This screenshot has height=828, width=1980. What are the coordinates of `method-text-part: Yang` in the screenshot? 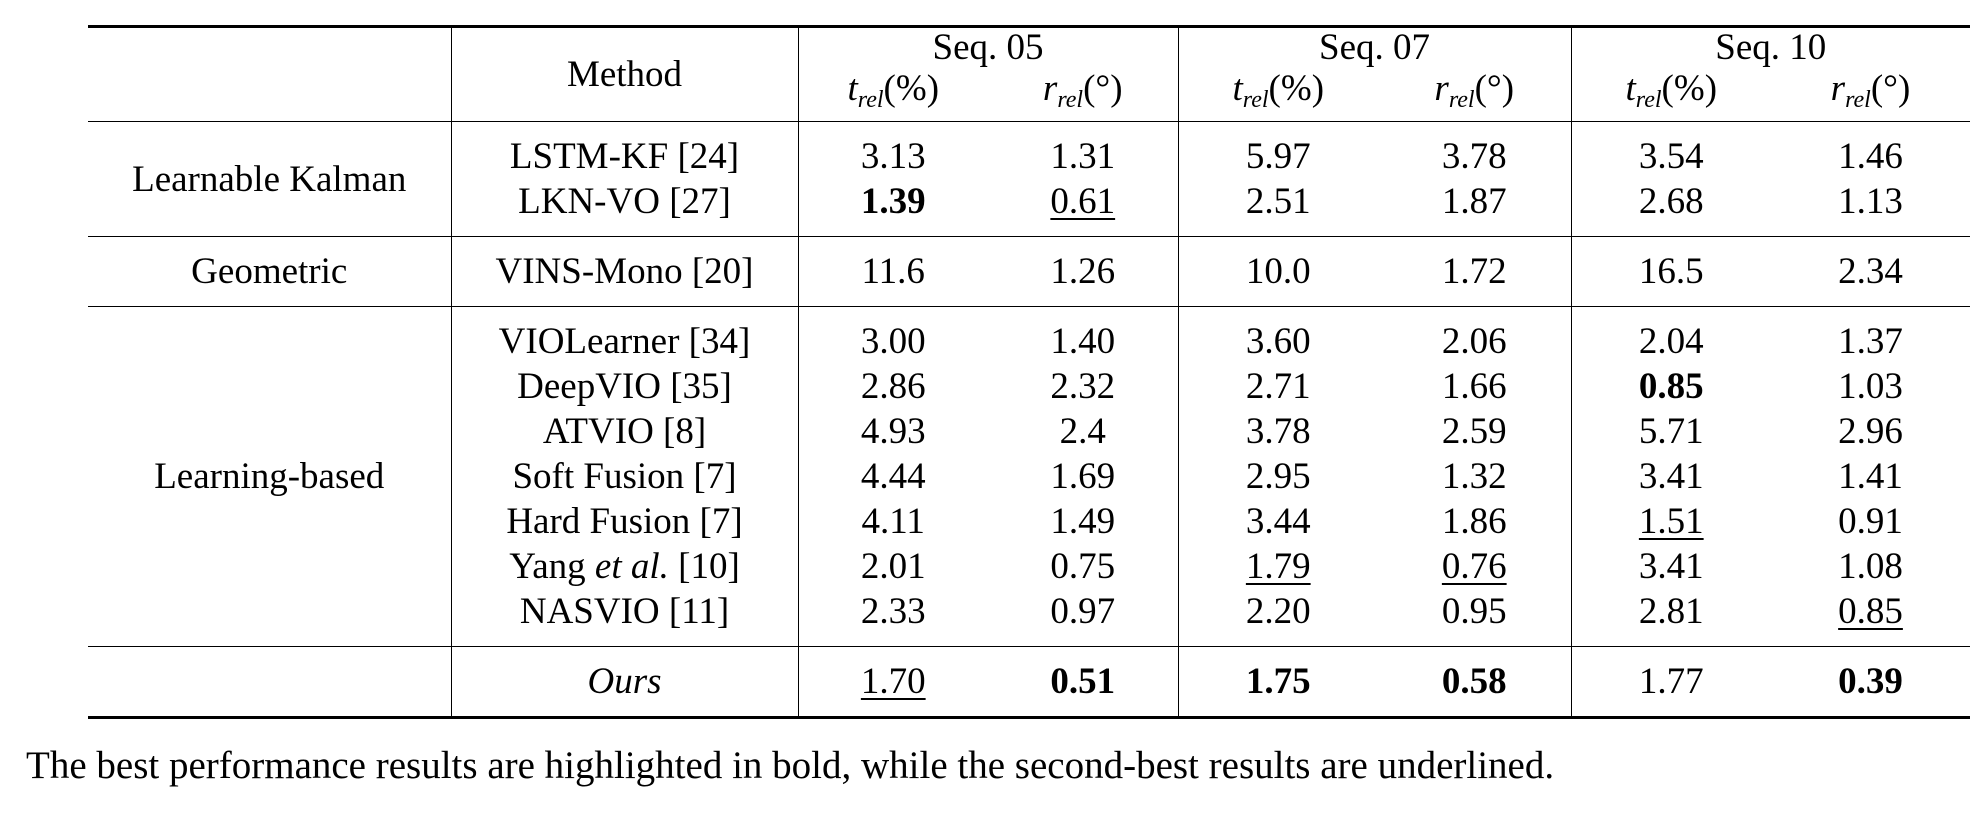 It's located at (552, 566).